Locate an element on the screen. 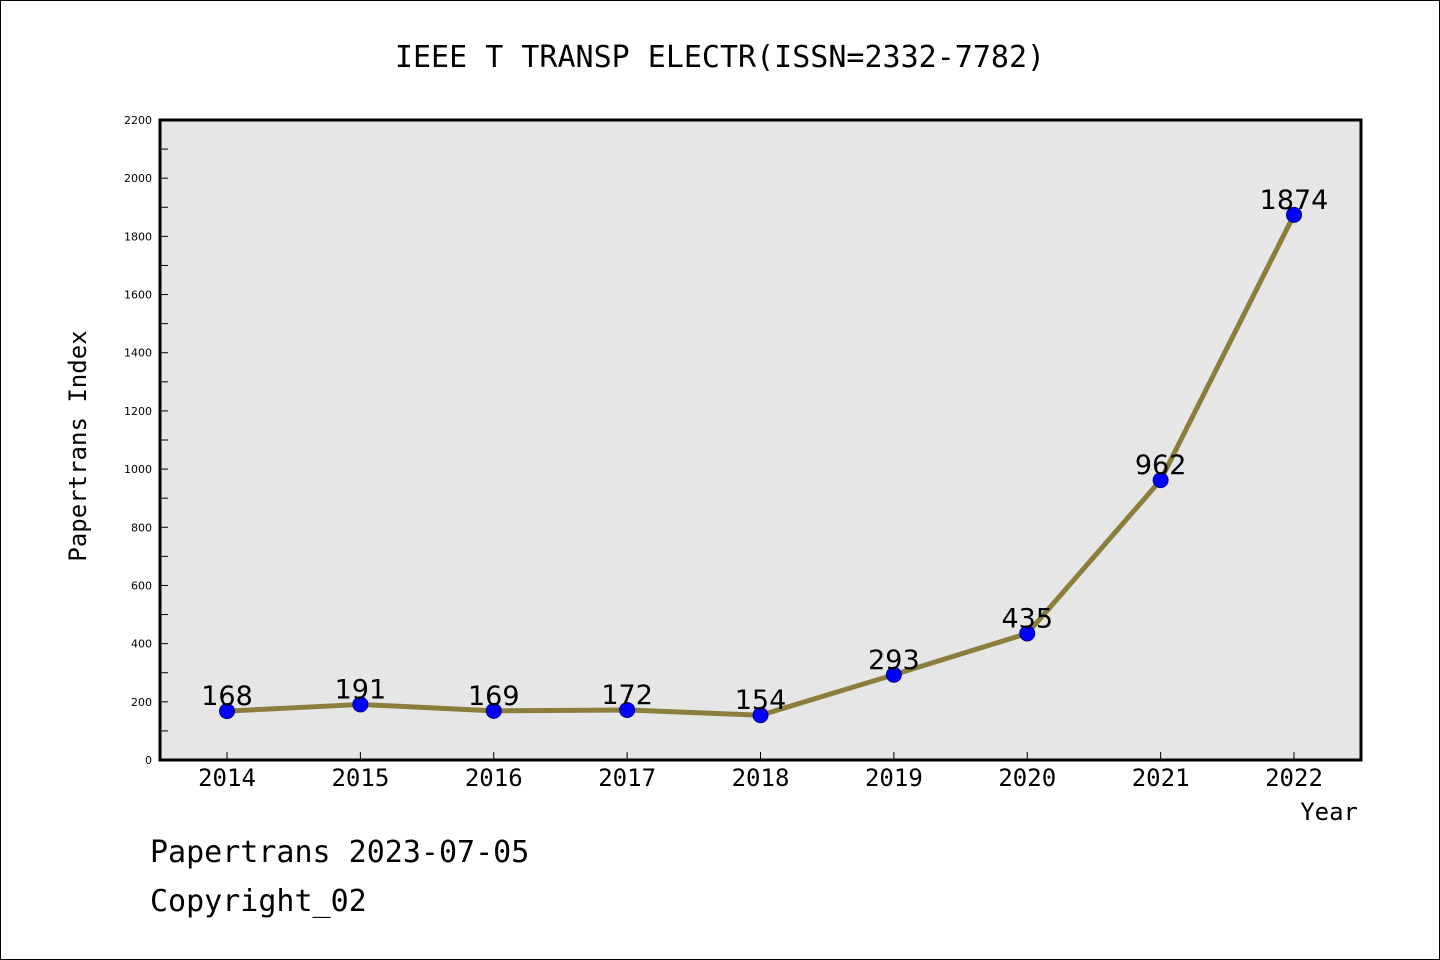  y-axis-label: Papertrans Index is located at coordinates (78, 445).